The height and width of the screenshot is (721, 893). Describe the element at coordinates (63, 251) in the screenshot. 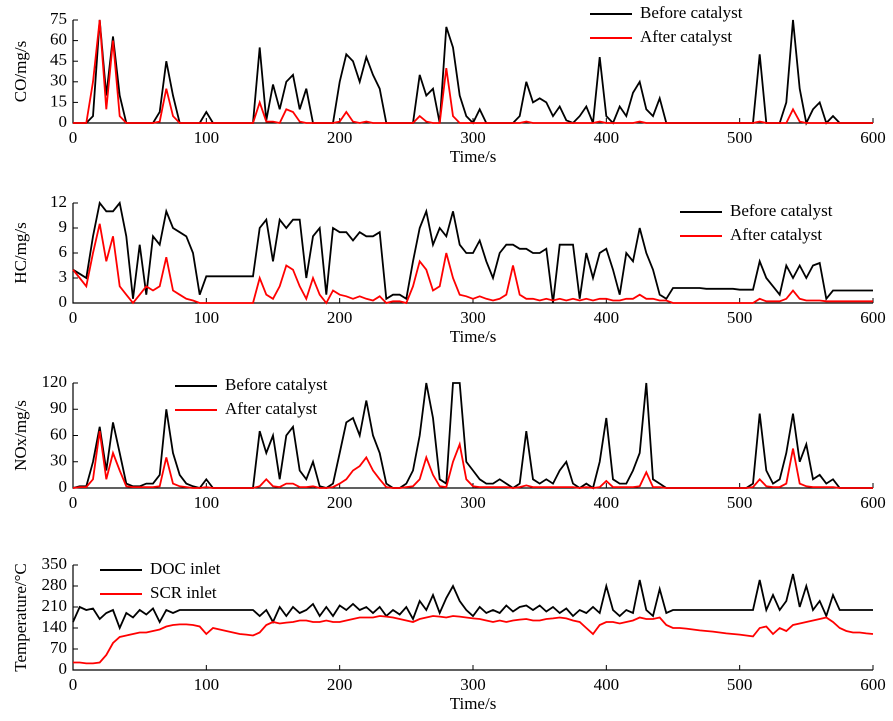

I see `y-tick-label: 6` at that location.